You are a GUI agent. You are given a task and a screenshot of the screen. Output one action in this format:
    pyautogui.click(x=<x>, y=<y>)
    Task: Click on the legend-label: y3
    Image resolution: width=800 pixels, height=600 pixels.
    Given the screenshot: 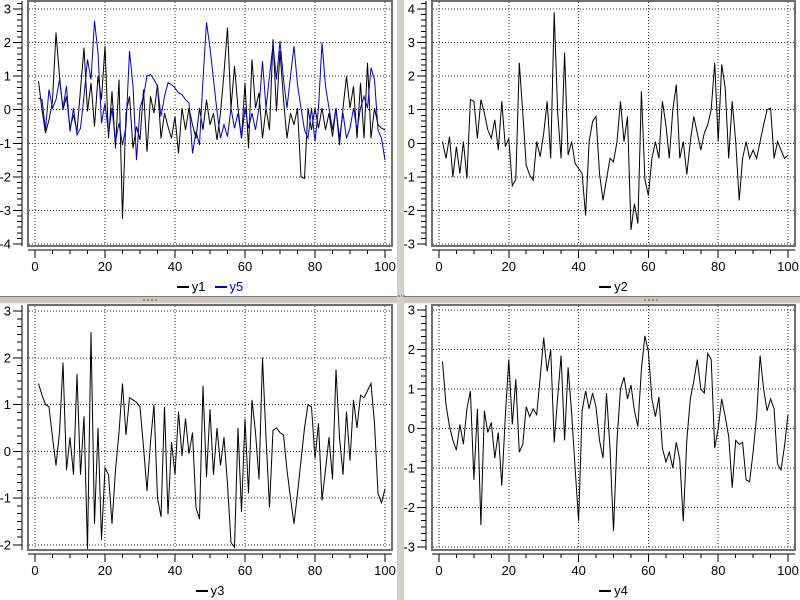 What is the action you would take?
    pyautogui.click(x=217, y=590)
    